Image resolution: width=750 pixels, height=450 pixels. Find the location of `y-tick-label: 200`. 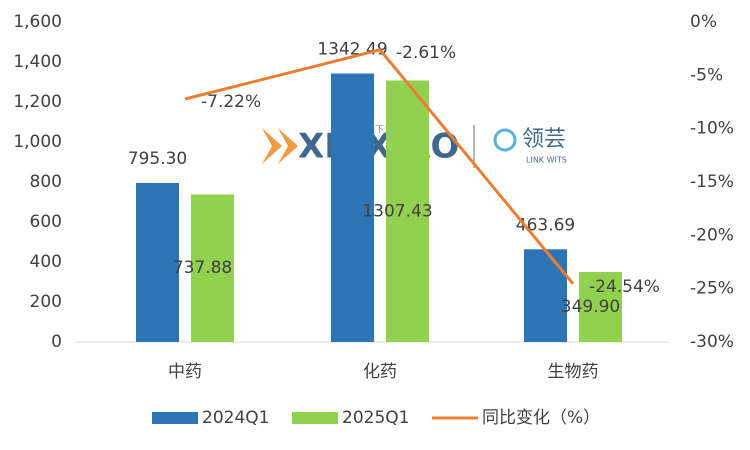

y-tick-label: 200 is located at coordinates (46, 302).